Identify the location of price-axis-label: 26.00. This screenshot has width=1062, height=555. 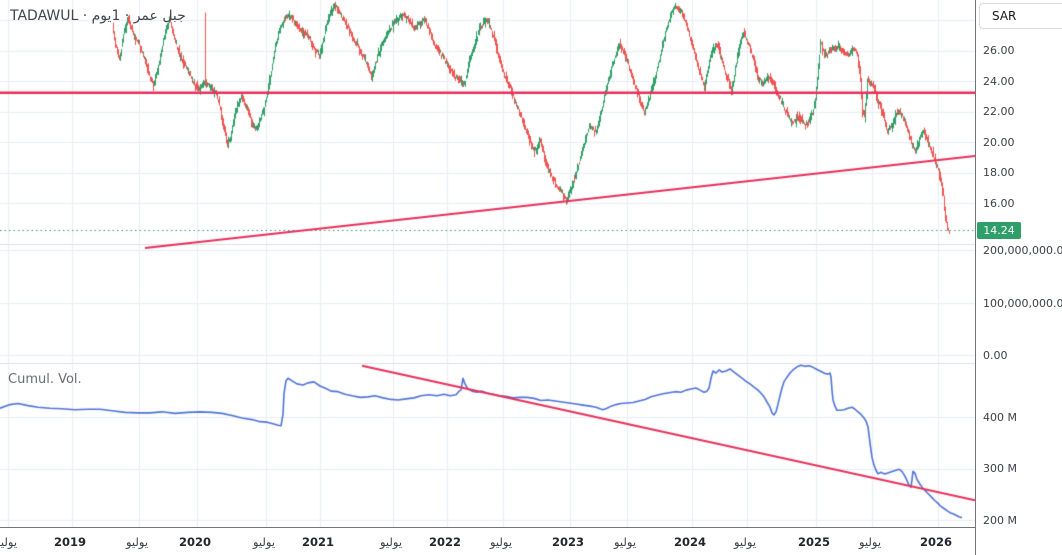
(999, 51).